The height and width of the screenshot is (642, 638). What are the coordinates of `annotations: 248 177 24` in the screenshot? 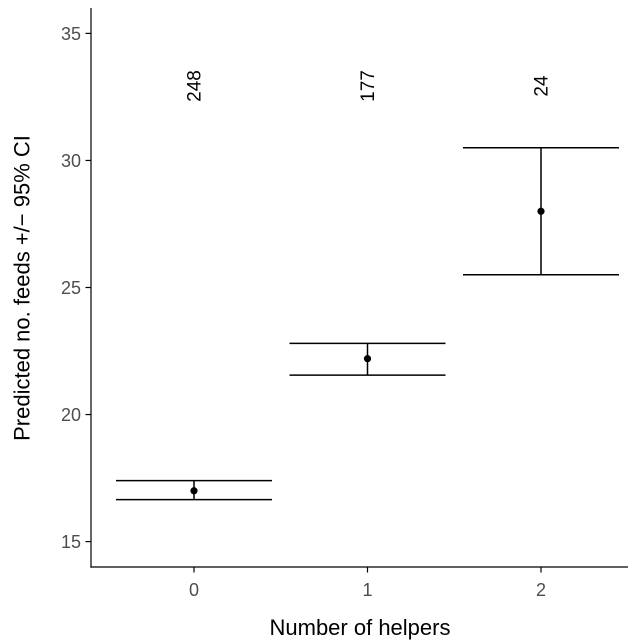 It's located at (369, 86).